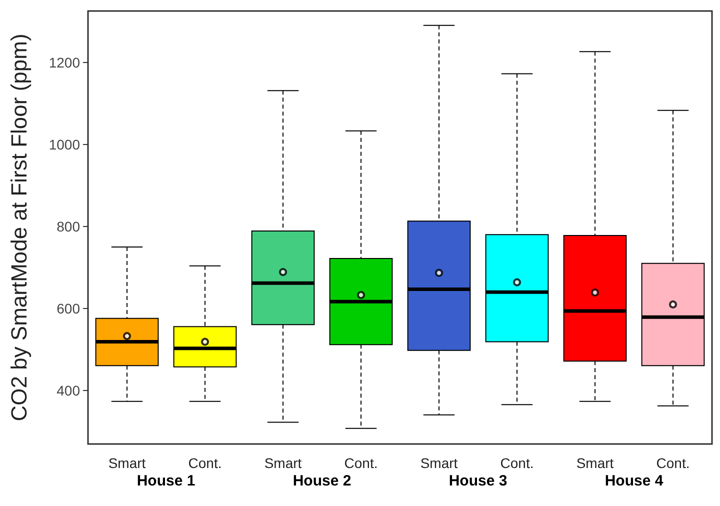 This screenshot has height=506, width=720. I want to click on y-tick-label: 600, so click(68, 308).